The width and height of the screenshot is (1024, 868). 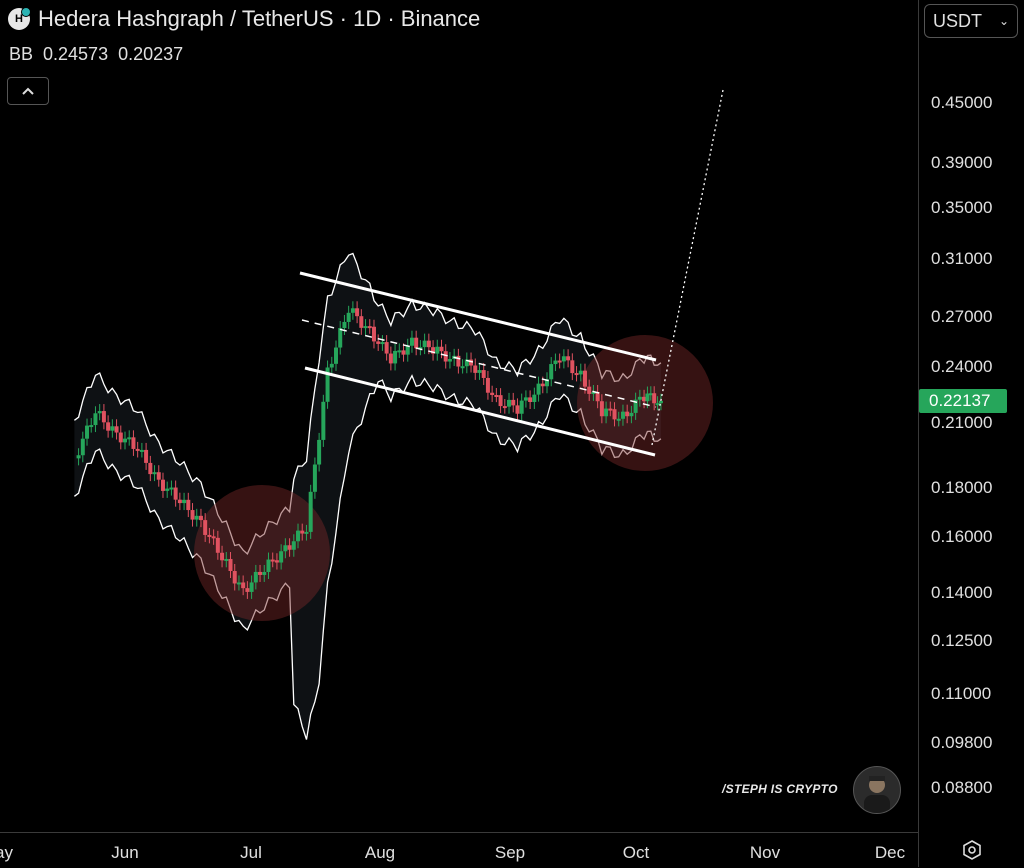 I want to click on currency-label: USDT, so click(x=957, y=20).